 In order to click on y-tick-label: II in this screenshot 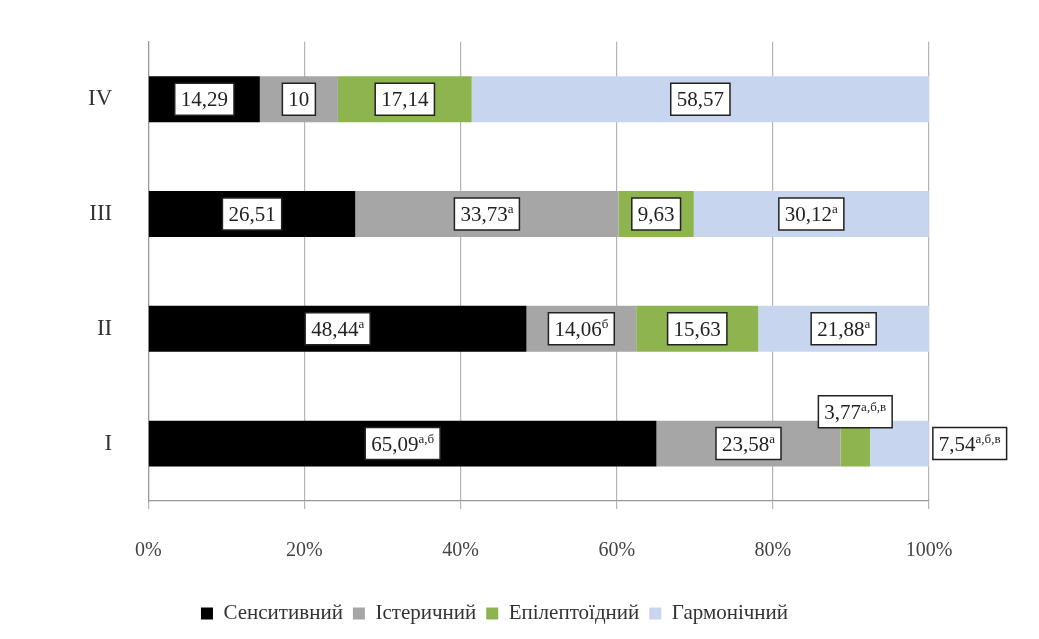, I will do `click(104, 327)`.